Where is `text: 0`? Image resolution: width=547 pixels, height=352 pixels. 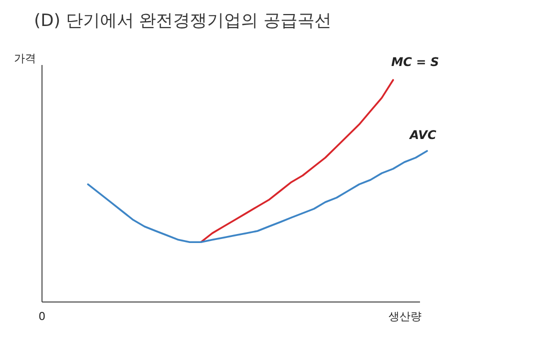 text: 0 is located at coordinates (42, 316).